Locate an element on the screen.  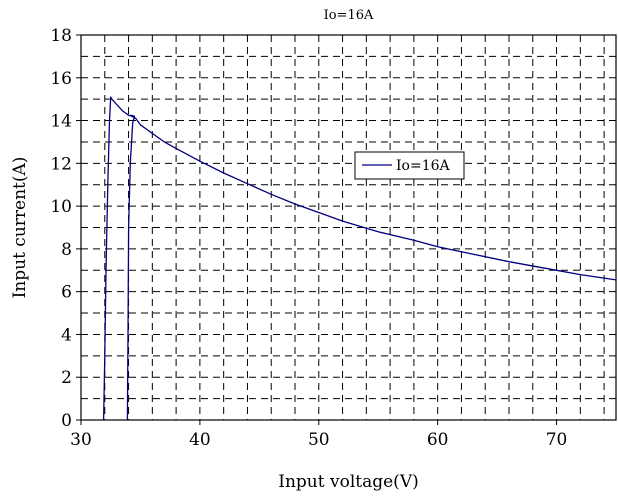
y-tick-label: 16 is located at coordinates (61, 79).